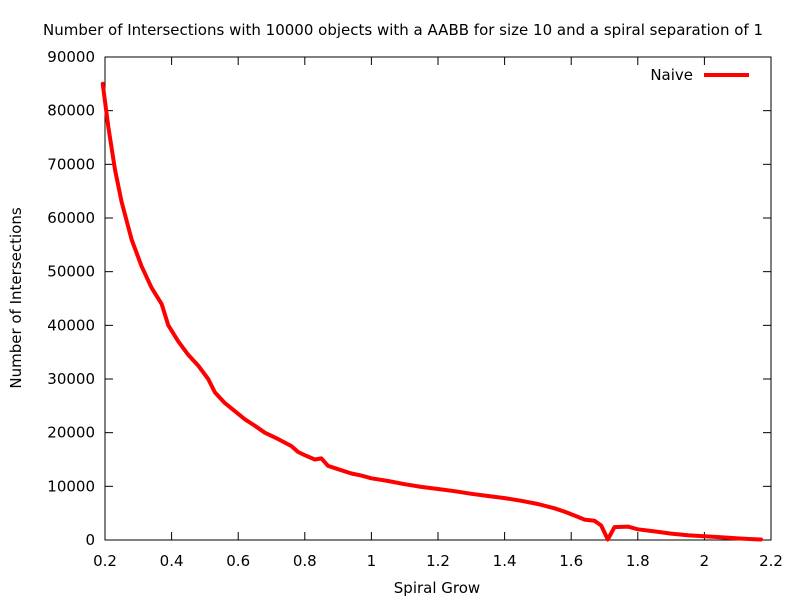 This screenshot has width=800, height=600. What do you see at coordinates (238, 561) in the screenshot?
I see `x-tick-label: 0.6` at bounding box center [238, 561].